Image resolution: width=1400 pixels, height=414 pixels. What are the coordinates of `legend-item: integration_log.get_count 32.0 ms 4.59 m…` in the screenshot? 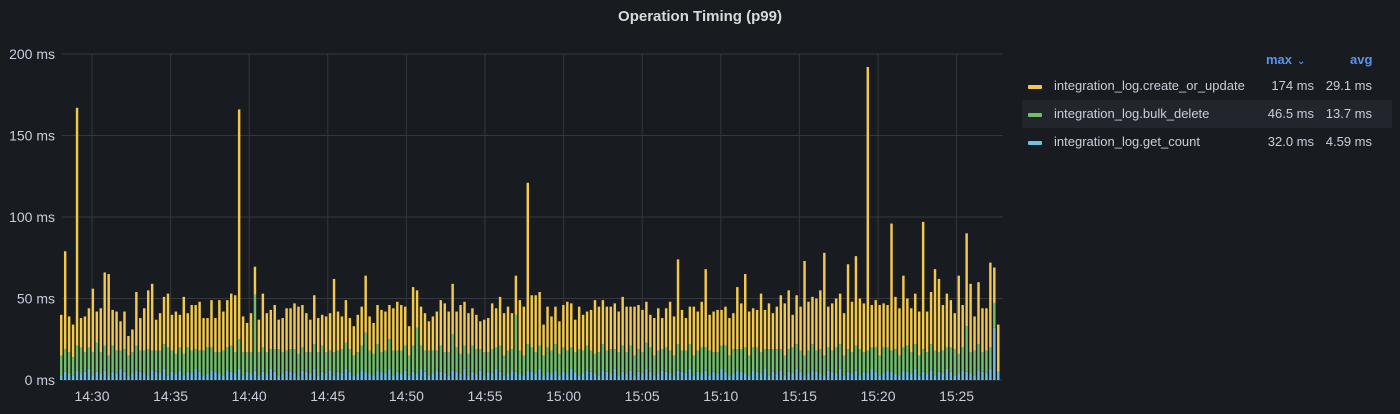 It's located at (1207, 142).